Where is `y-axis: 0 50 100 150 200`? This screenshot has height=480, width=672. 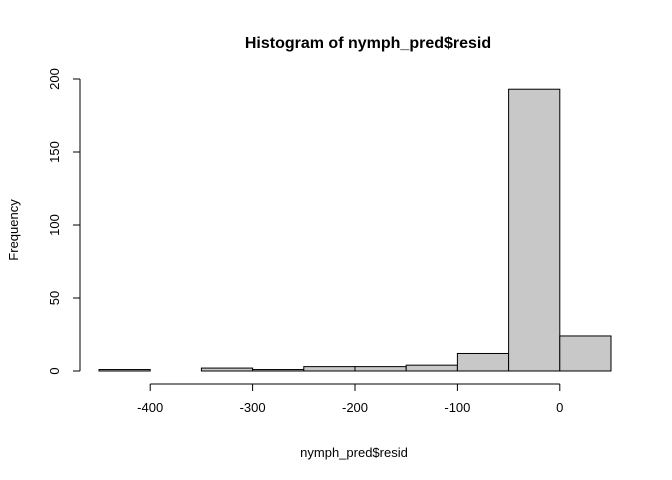 y-axis: 0 50 100 150 200 is located at coordinates (64, 221).